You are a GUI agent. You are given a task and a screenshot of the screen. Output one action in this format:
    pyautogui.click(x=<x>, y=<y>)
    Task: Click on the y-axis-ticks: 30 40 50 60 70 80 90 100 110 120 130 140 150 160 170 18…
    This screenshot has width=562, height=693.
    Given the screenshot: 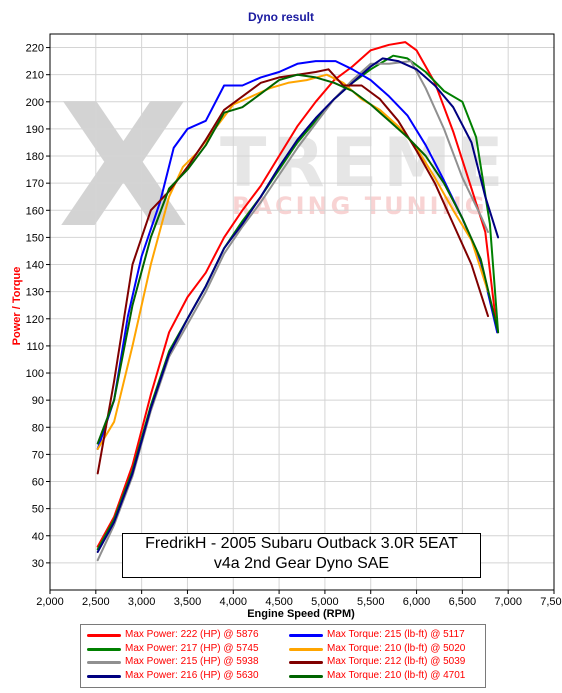 What is the action you would take?
    pyautogui.click(x=38, y=306)
    